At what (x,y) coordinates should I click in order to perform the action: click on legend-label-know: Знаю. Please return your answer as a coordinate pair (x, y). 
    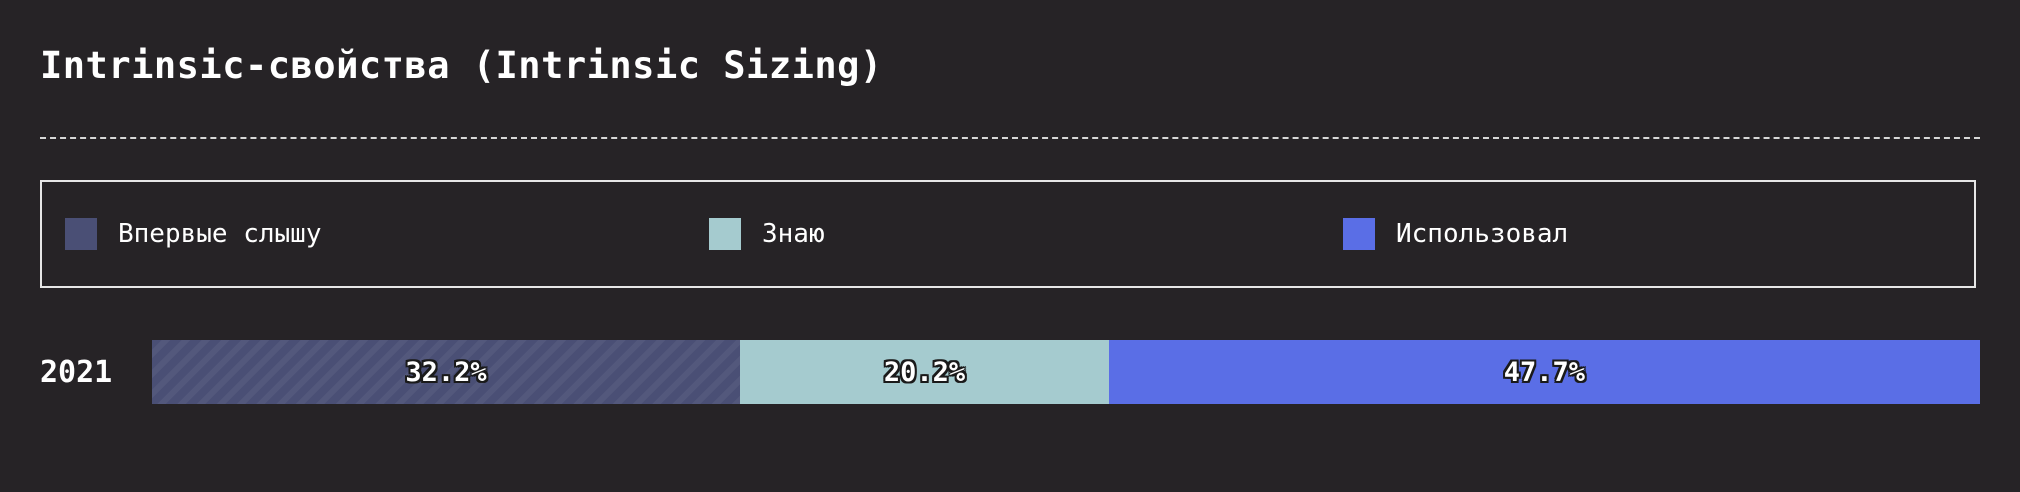
    Looking at the image, I should click on (793, 234).